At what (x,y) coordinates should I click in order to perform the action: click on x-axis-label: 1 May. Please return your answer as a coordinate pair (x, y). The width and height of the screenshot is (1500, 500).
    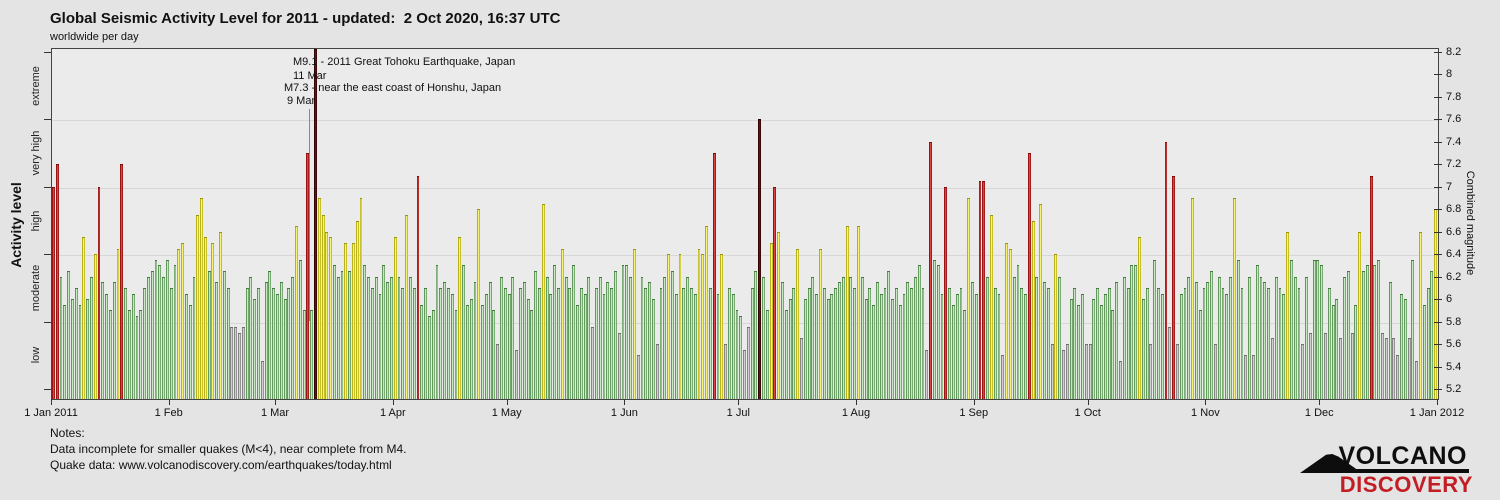
    Looking at the image, I should click on (506, 413).